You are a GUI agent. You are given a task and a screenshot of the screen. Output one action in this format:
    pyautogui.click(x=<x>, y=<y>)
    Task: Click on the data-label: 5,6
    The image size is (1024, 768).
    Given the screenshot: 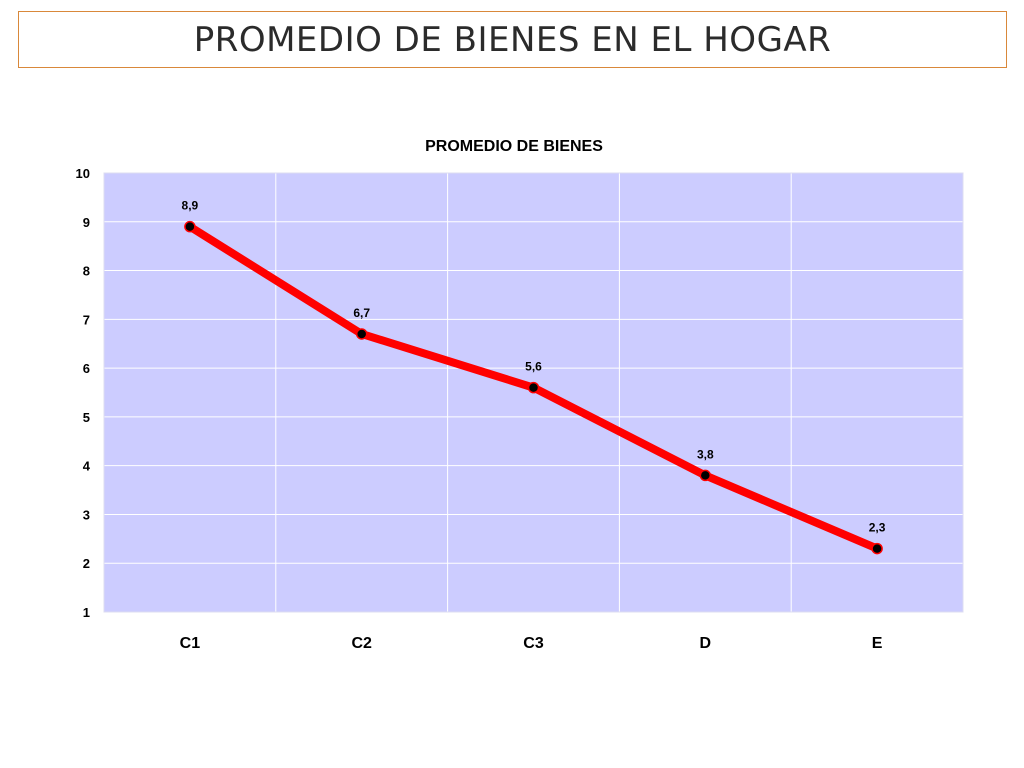 What is the action you would take?
    pyautogui.click(x=533, y=367)
    